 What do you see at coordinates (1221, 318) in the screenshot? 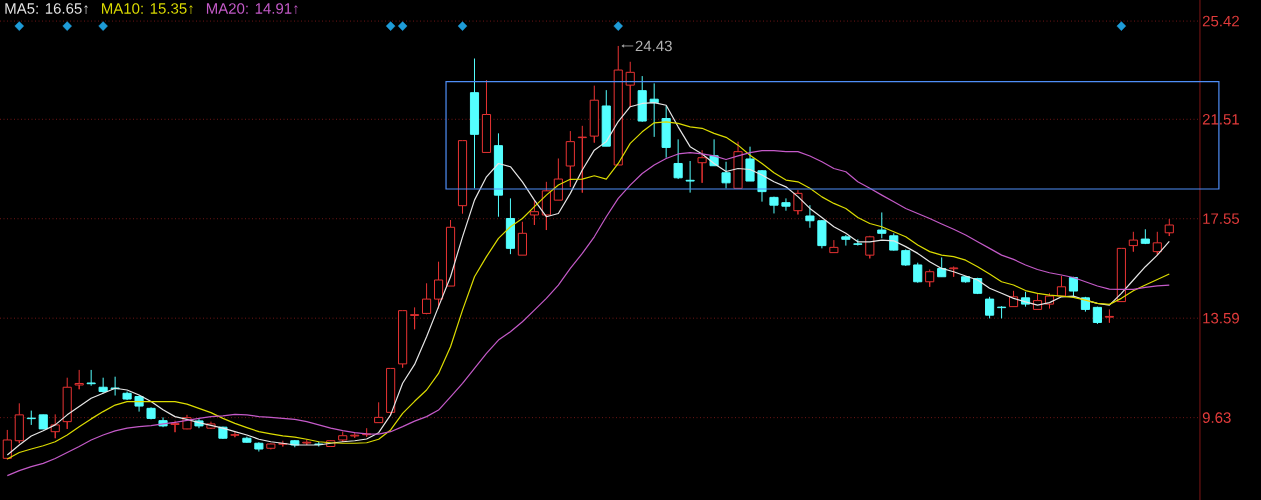
I see `y-tick-label: 13.59` at bounding box center [1221, 318].